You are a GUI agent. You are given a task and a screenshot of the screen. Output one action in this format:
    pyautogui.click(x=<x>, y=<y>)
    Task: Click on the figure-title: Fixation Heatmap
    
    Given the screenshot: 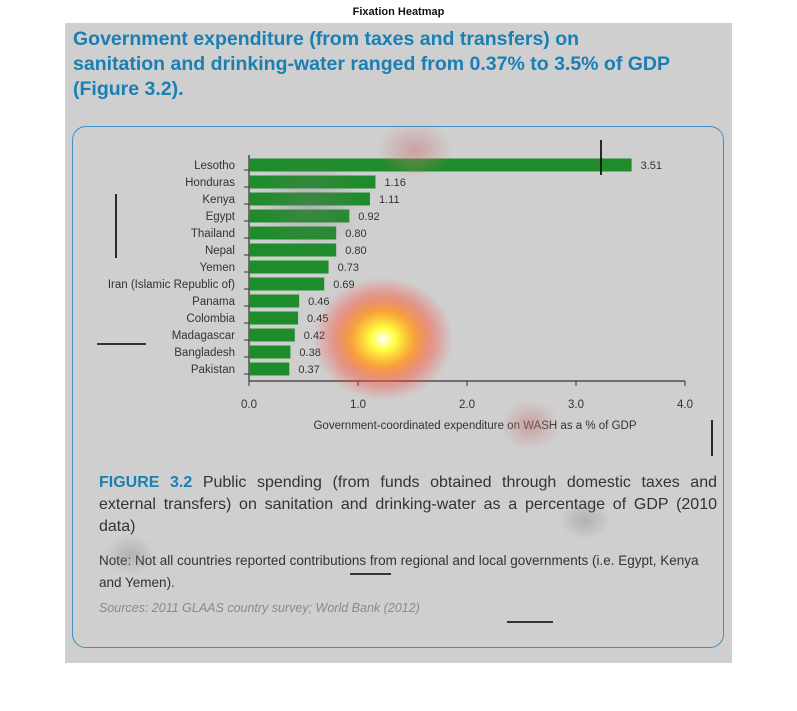 What is the action you would take?
    pyautogui.click(x=398, y=12)
    